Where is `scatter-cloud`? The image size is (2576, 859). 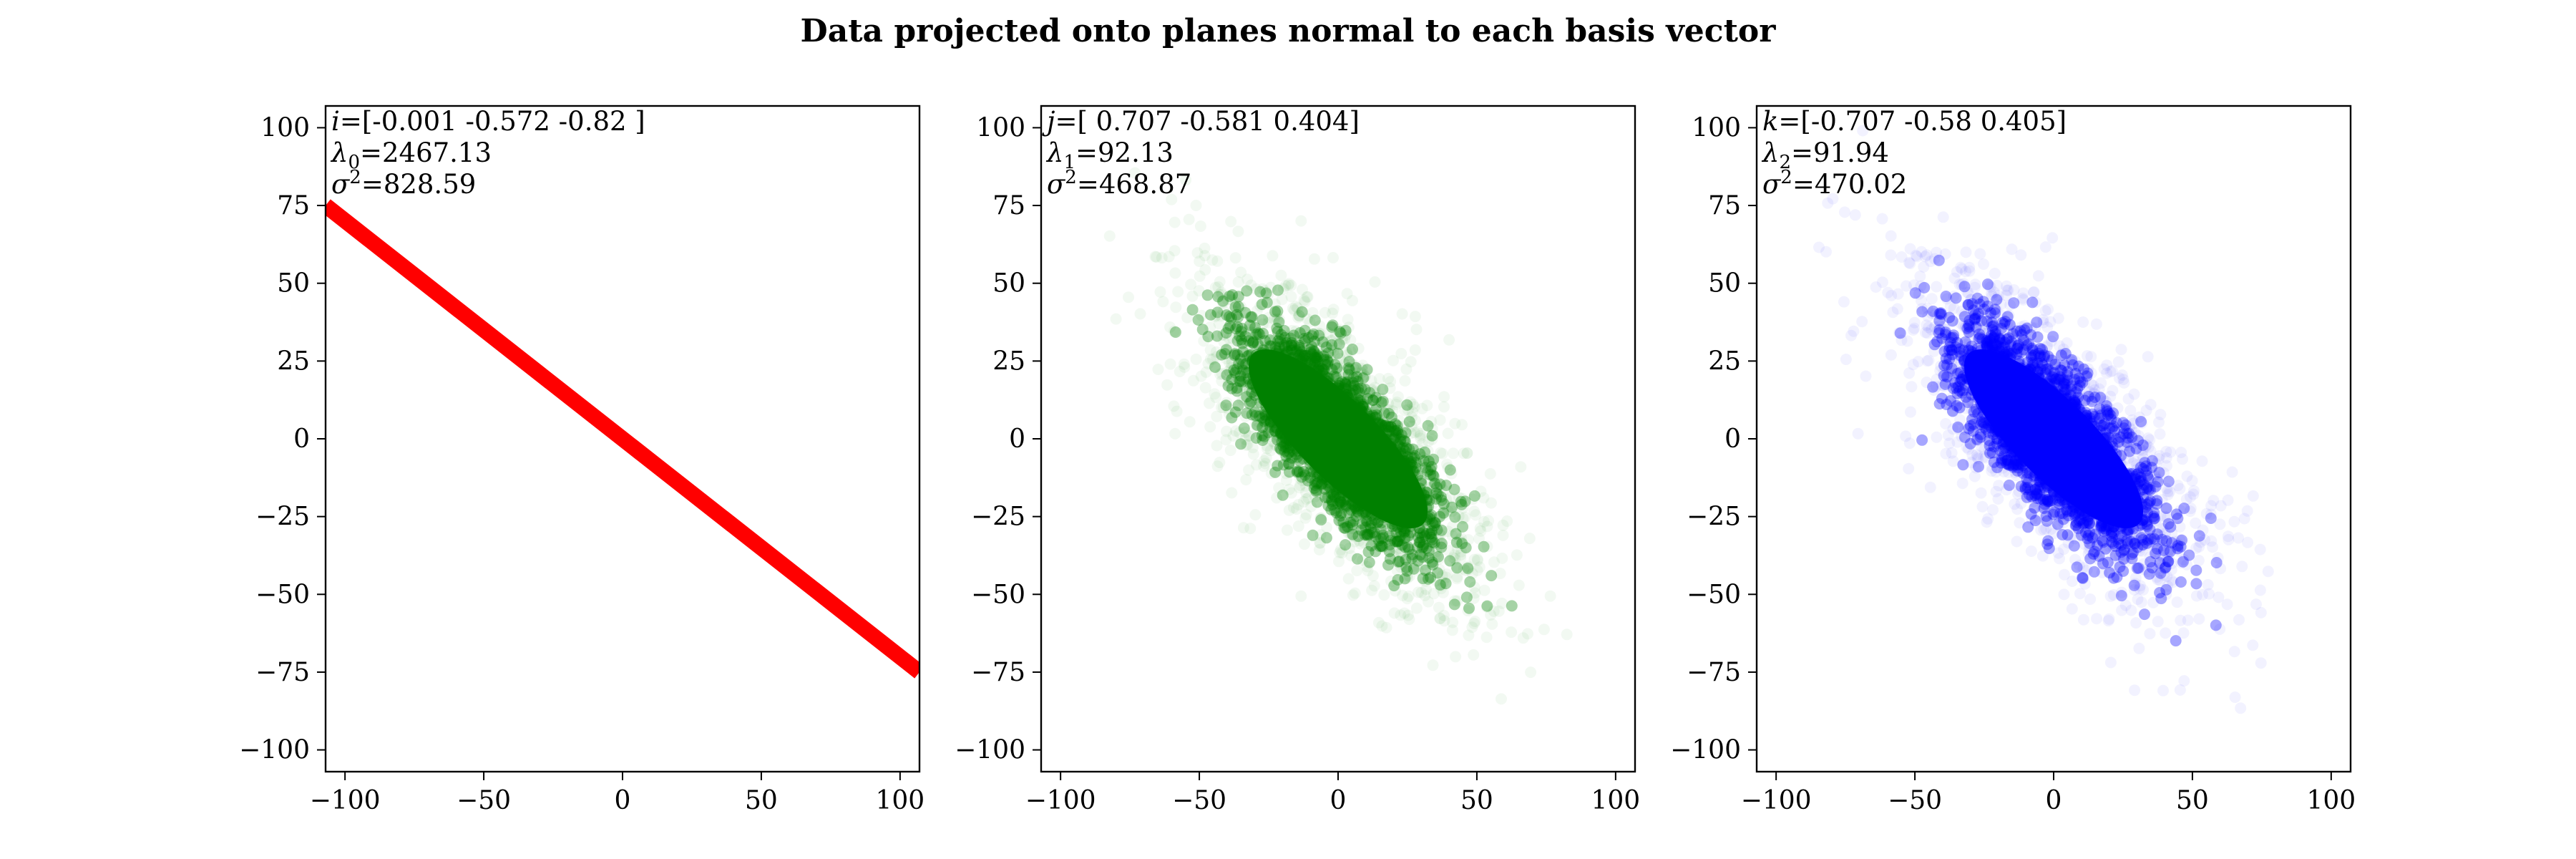 scatter-cloud is located at coordinates (2043, 419).